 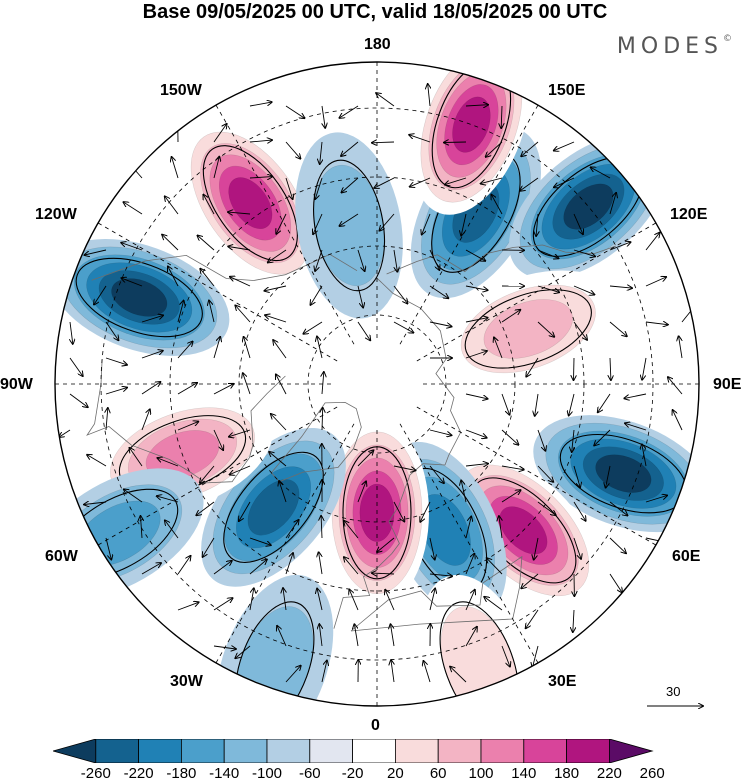 I want to click on circulation-contour, so click(x=273, y=507).